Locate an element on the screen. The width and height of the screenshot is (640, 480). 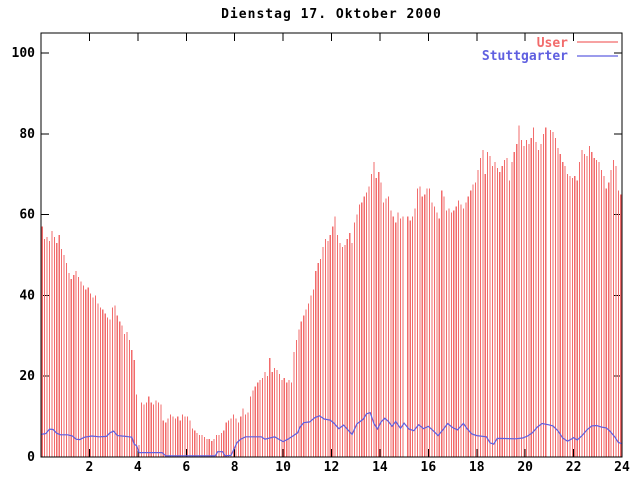
y-axis-tick-label: 100 is located at coordinates (24, 53).